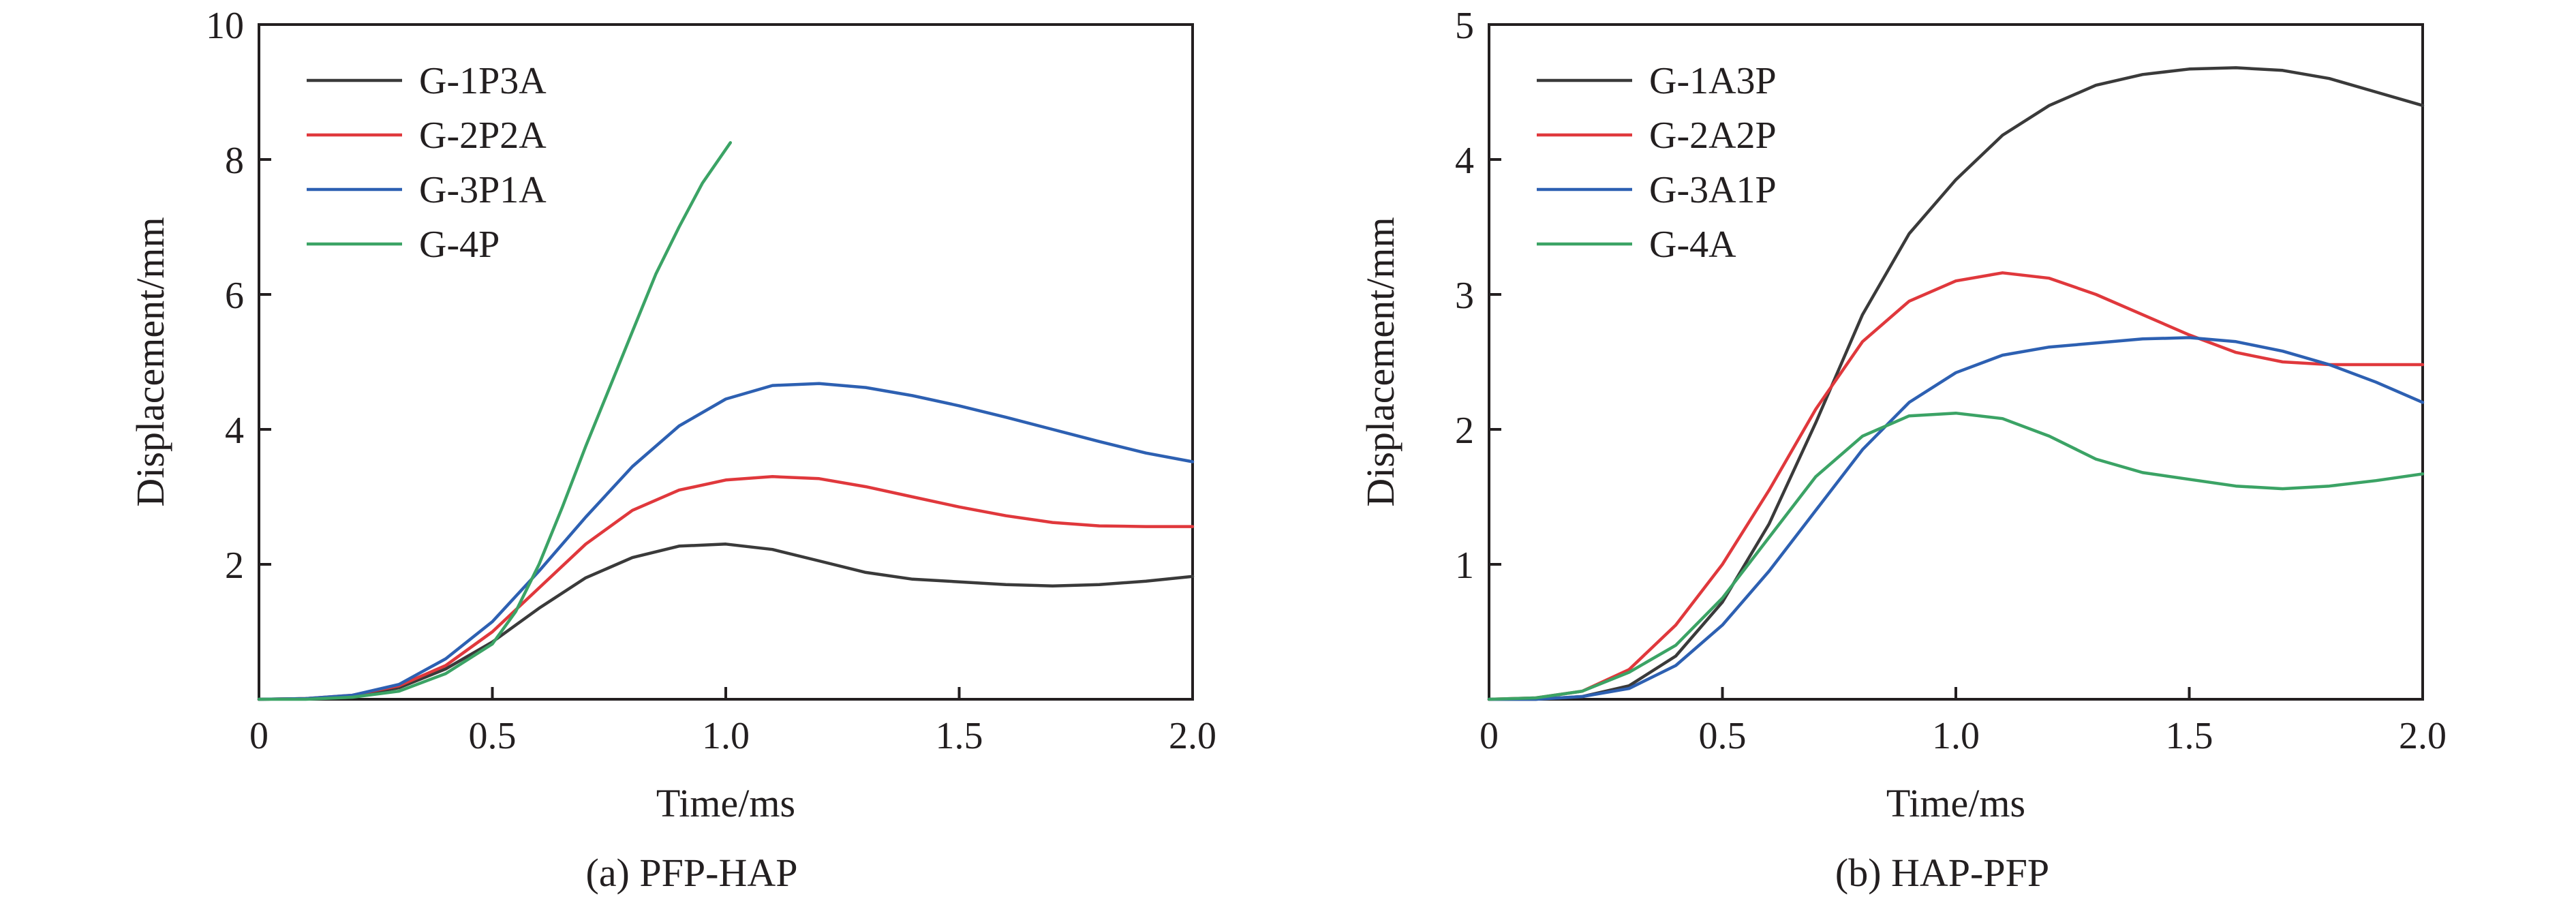  I want to click on series-line-g-1p3a, so click(726, 622).